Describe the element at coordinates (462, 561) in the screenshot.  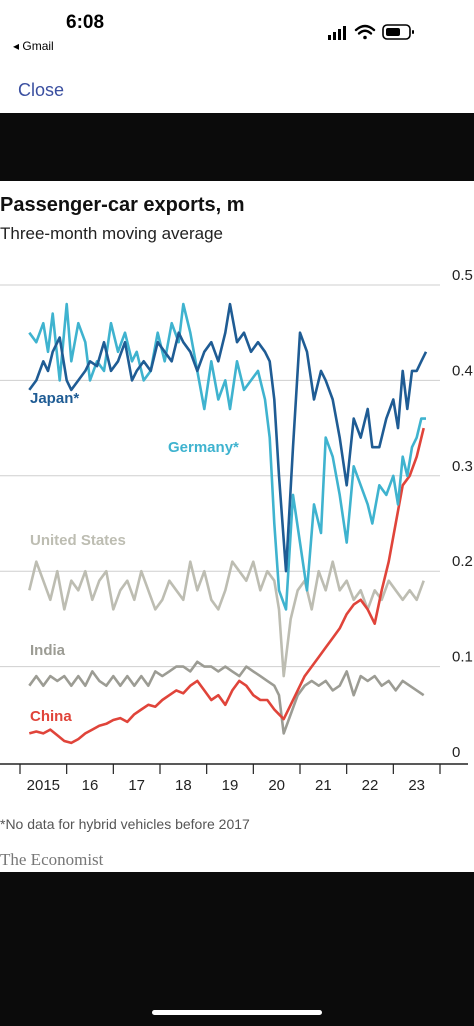
I see `y-tick-label: 0.2` at that location.